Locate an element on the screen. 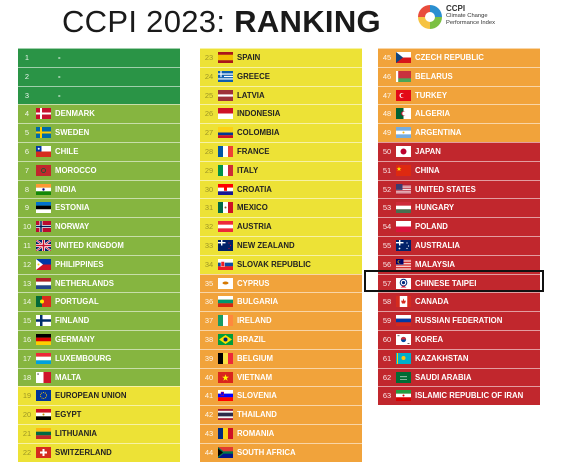  slovenia-flag-icon is located at coordinates (225, 396).